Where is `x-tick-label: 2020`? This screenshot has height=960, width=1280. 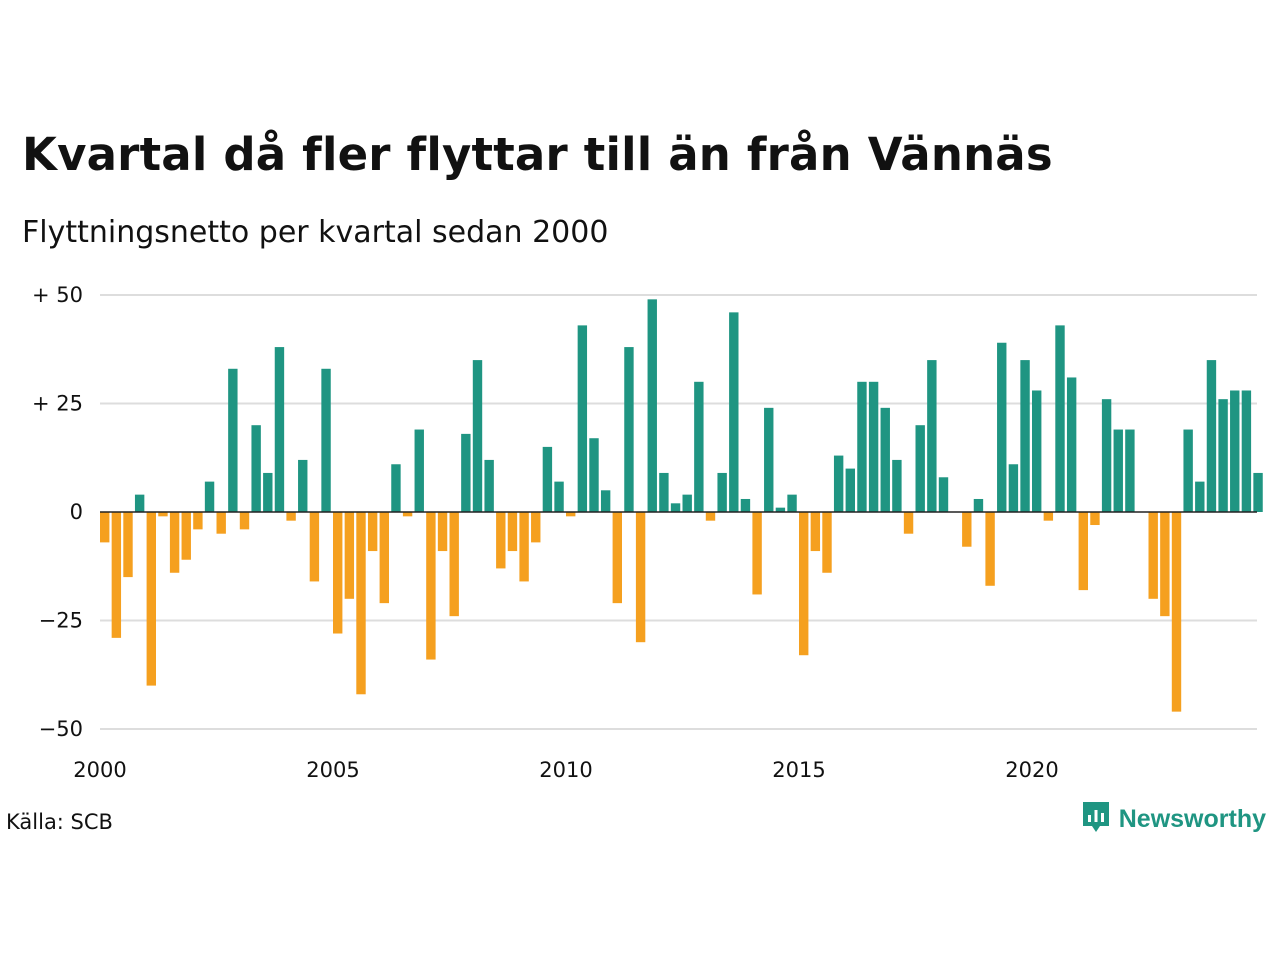
x-tick-label: 2020 is located at coordinates (1031, 770).